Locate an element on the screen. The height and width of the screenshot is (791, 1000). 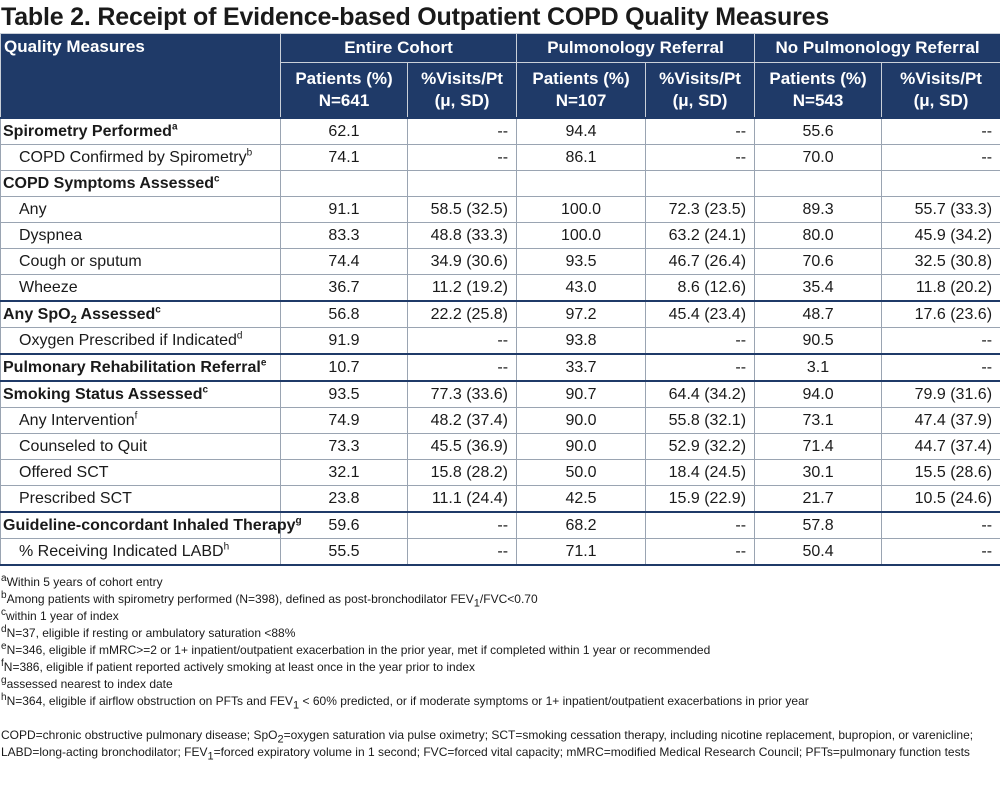
entire-patients-cell is located at coordinates (344, 183).